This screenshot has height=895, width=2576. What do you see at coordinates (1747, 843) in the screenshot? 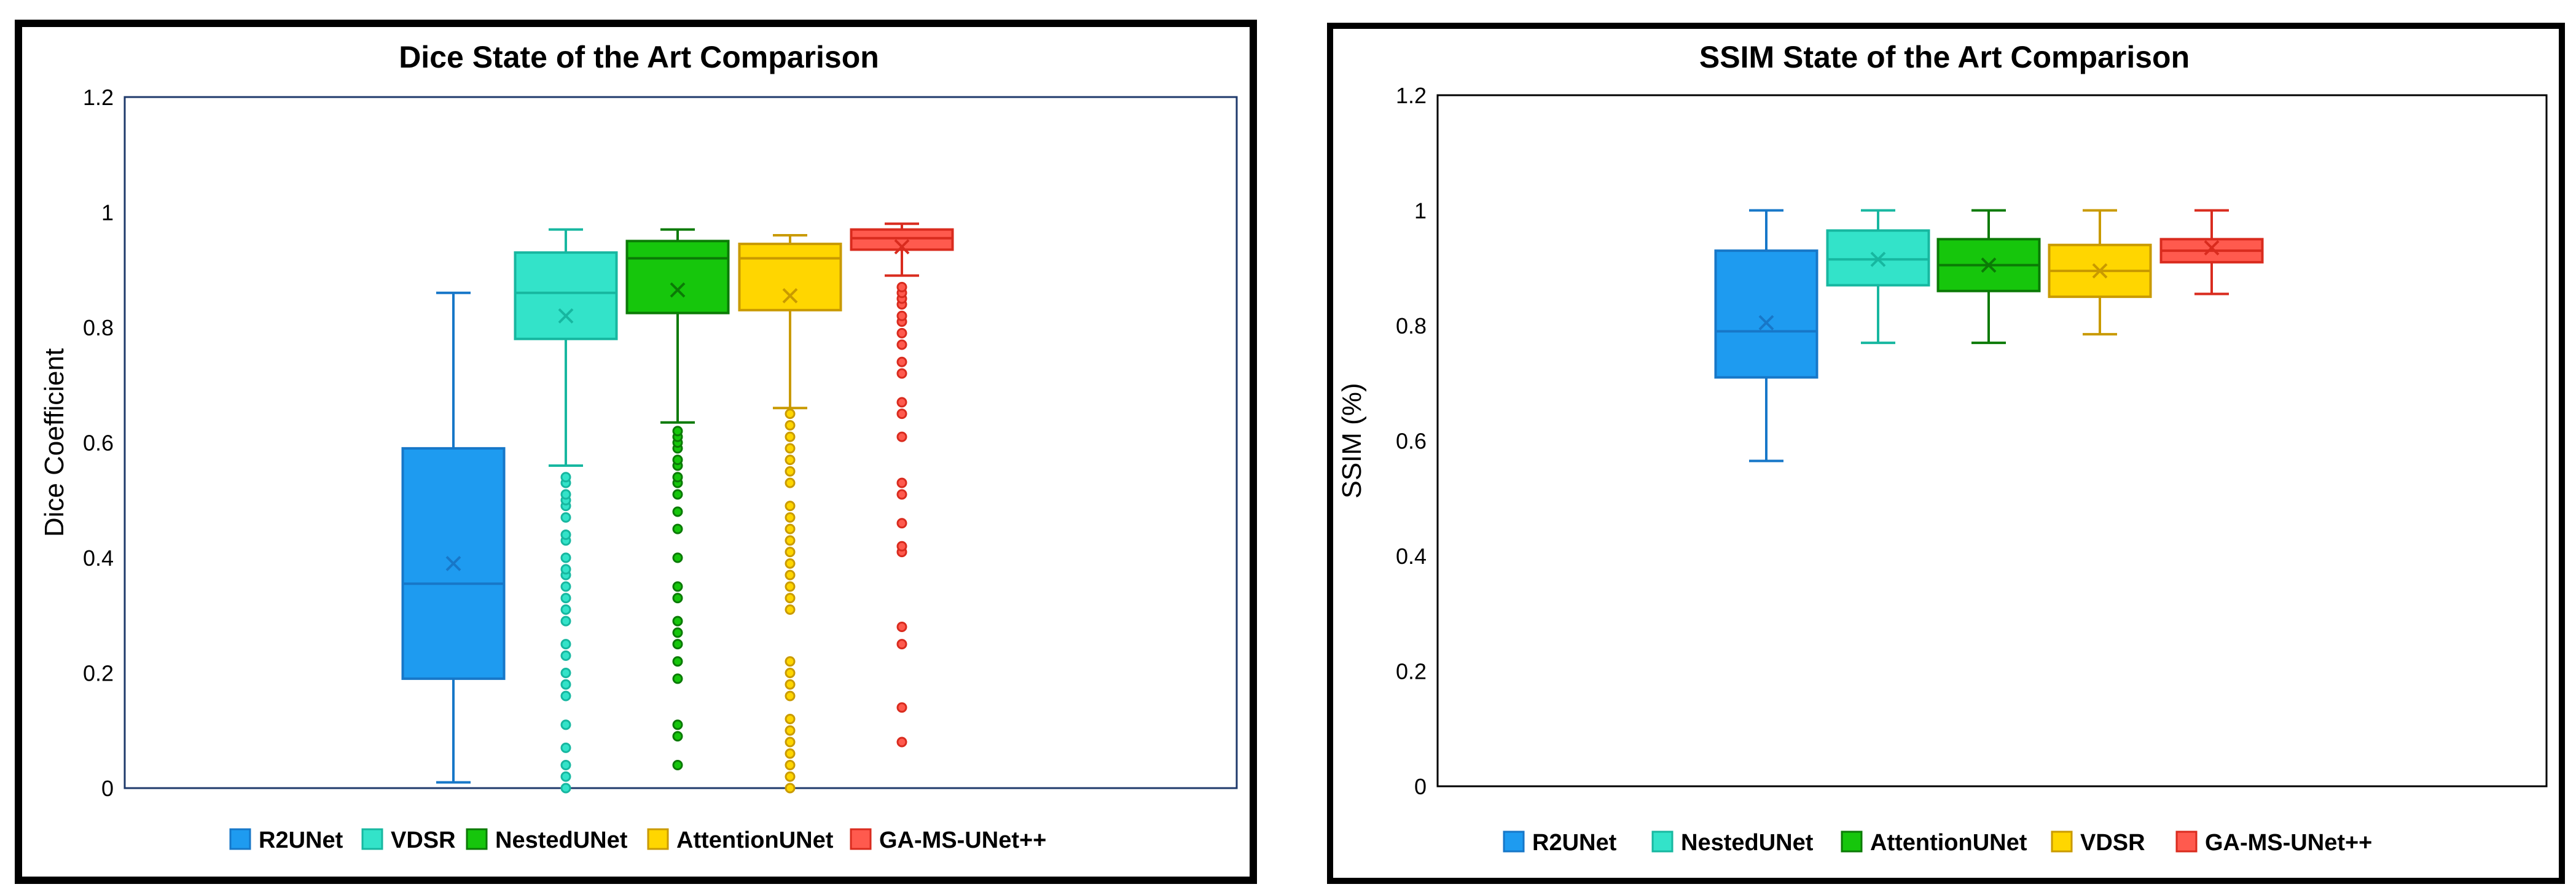
I see `legend-label: NestedUNet` at bounding box center [1747, 843].